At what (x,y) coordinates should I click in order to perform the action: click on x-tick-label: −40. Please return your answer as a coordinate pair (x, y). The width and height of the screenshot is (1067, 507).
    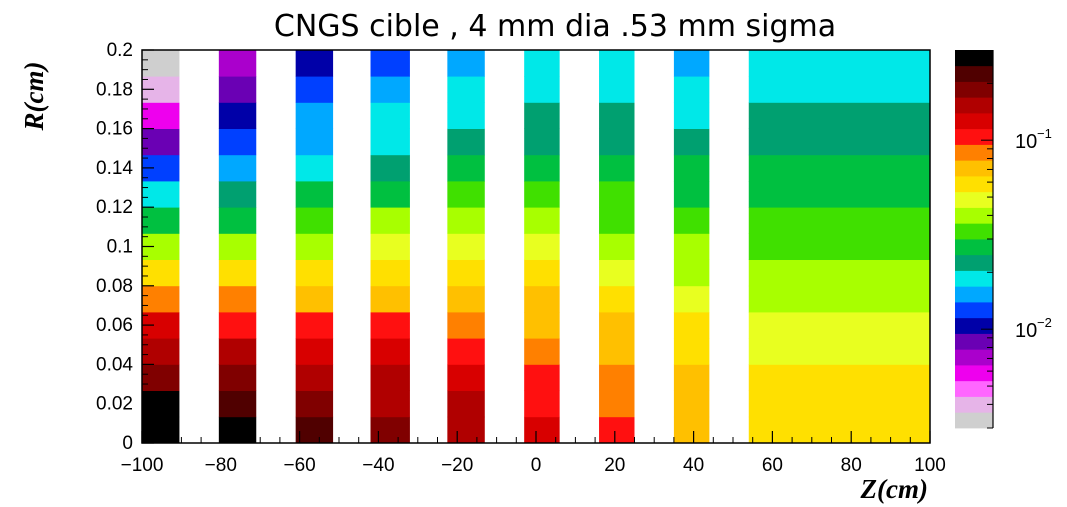
    Looking at the image, I should click on (378, 465).